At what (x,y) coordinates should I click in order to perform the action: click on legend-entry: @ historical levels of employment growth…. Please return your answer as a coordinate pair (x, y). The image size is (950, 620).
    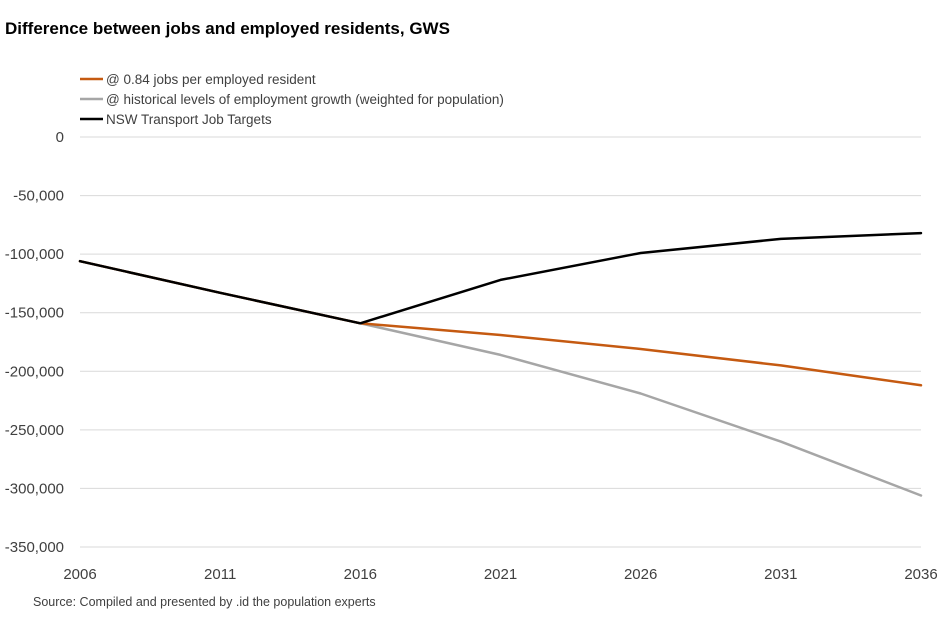
    Looking at the image, I should click on (305, 99).